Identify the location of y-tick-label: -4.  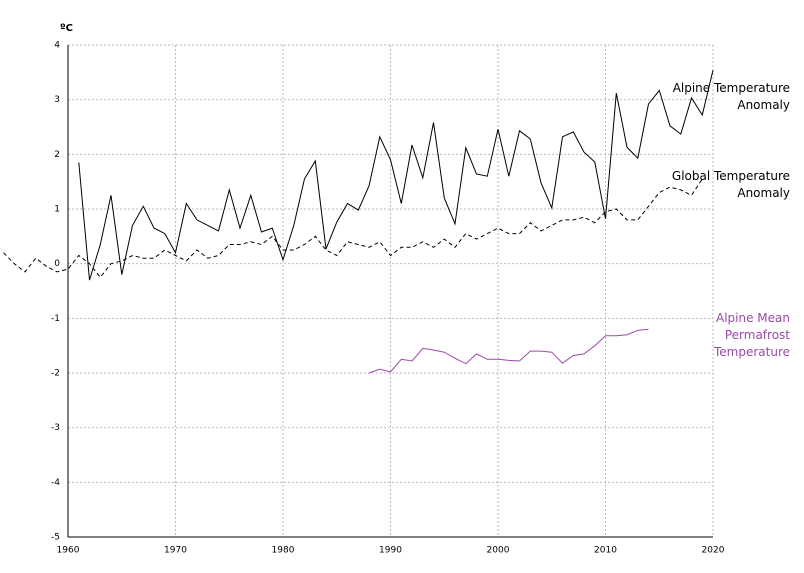
(55, 483).